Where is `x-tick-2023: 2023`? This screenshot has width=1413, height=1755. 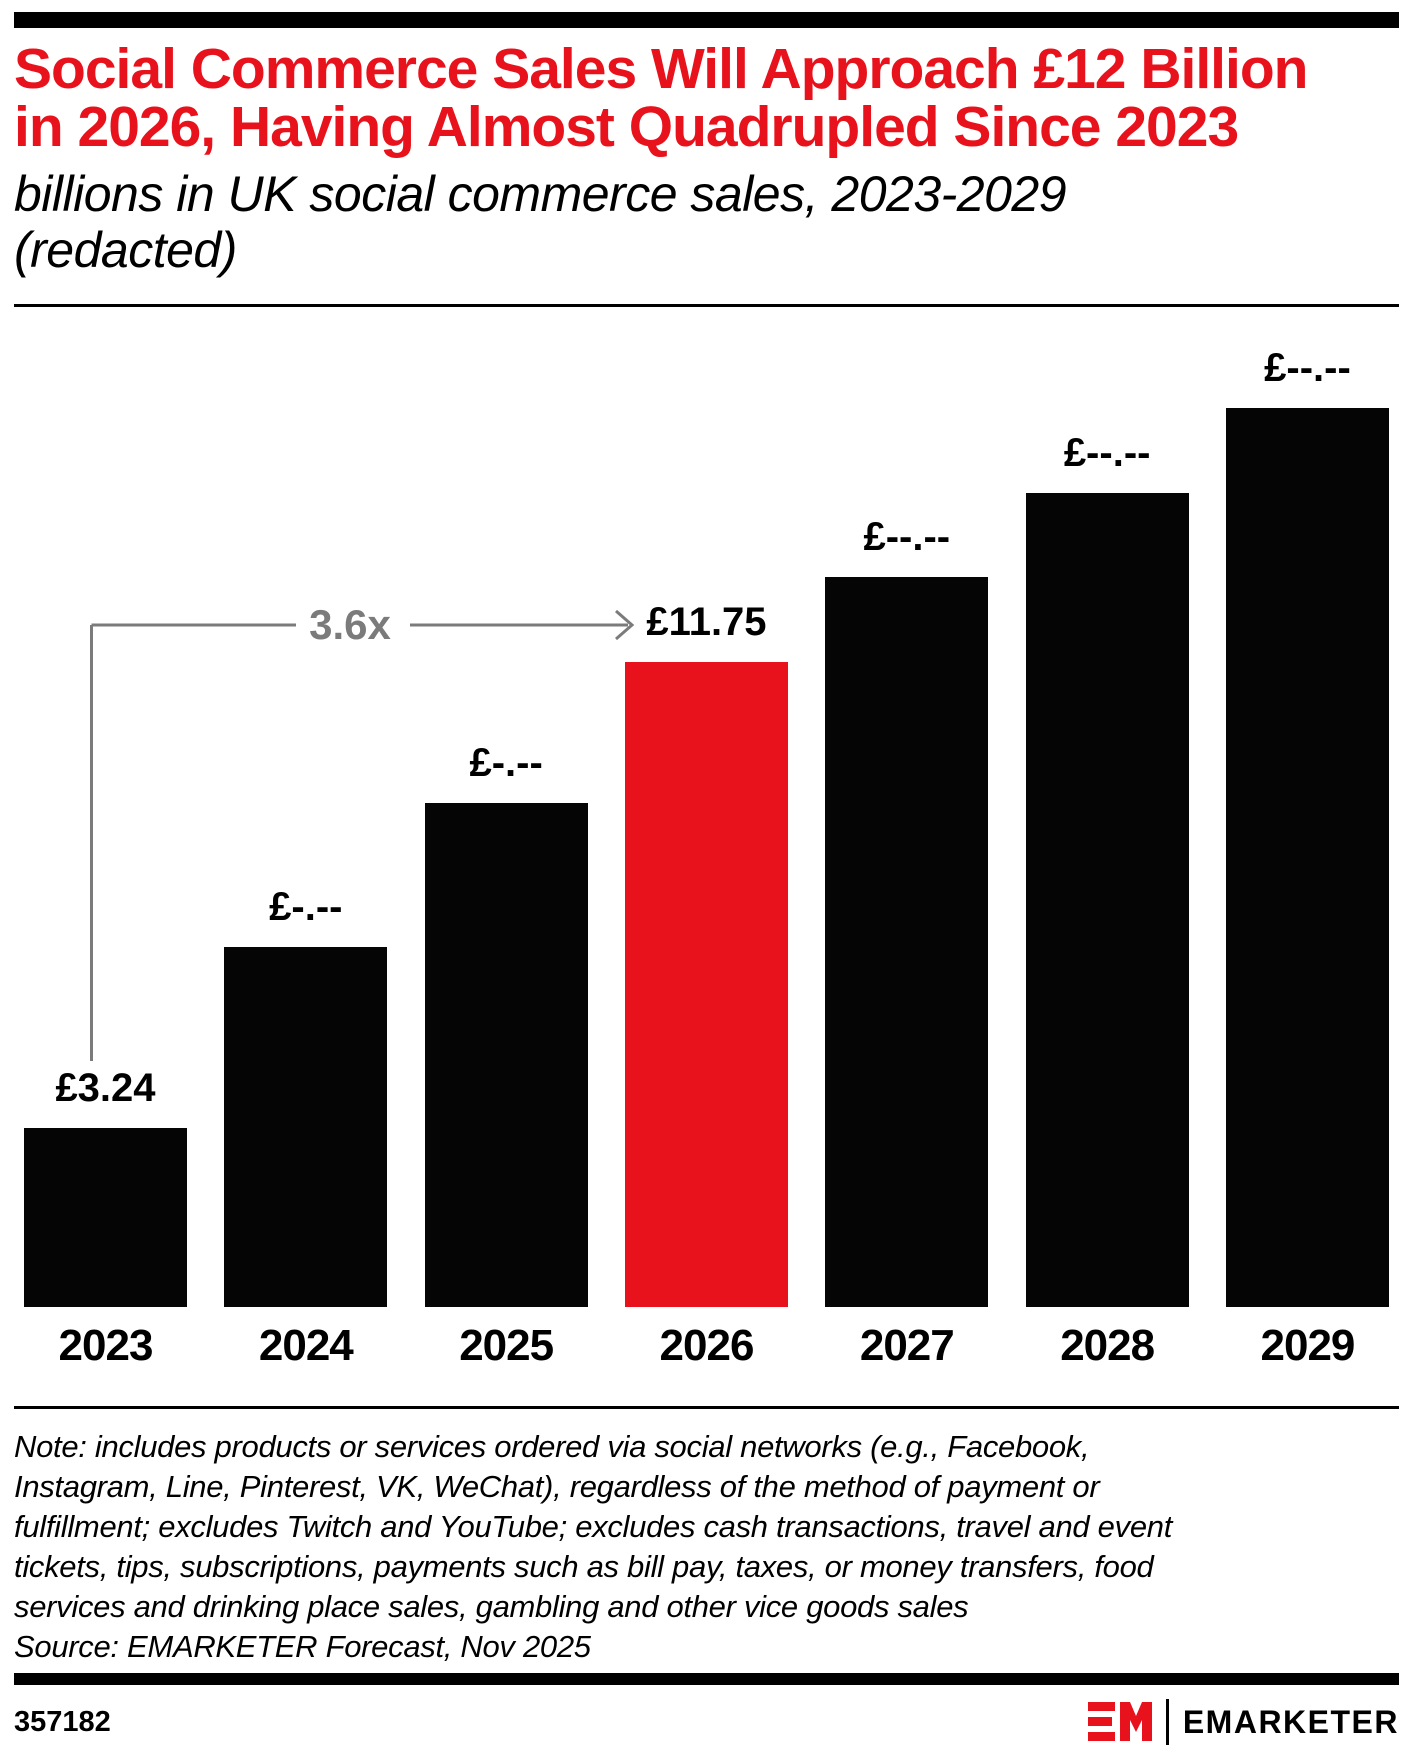
x-tick-2023: 2023 is located at coordinates (106, 1345).